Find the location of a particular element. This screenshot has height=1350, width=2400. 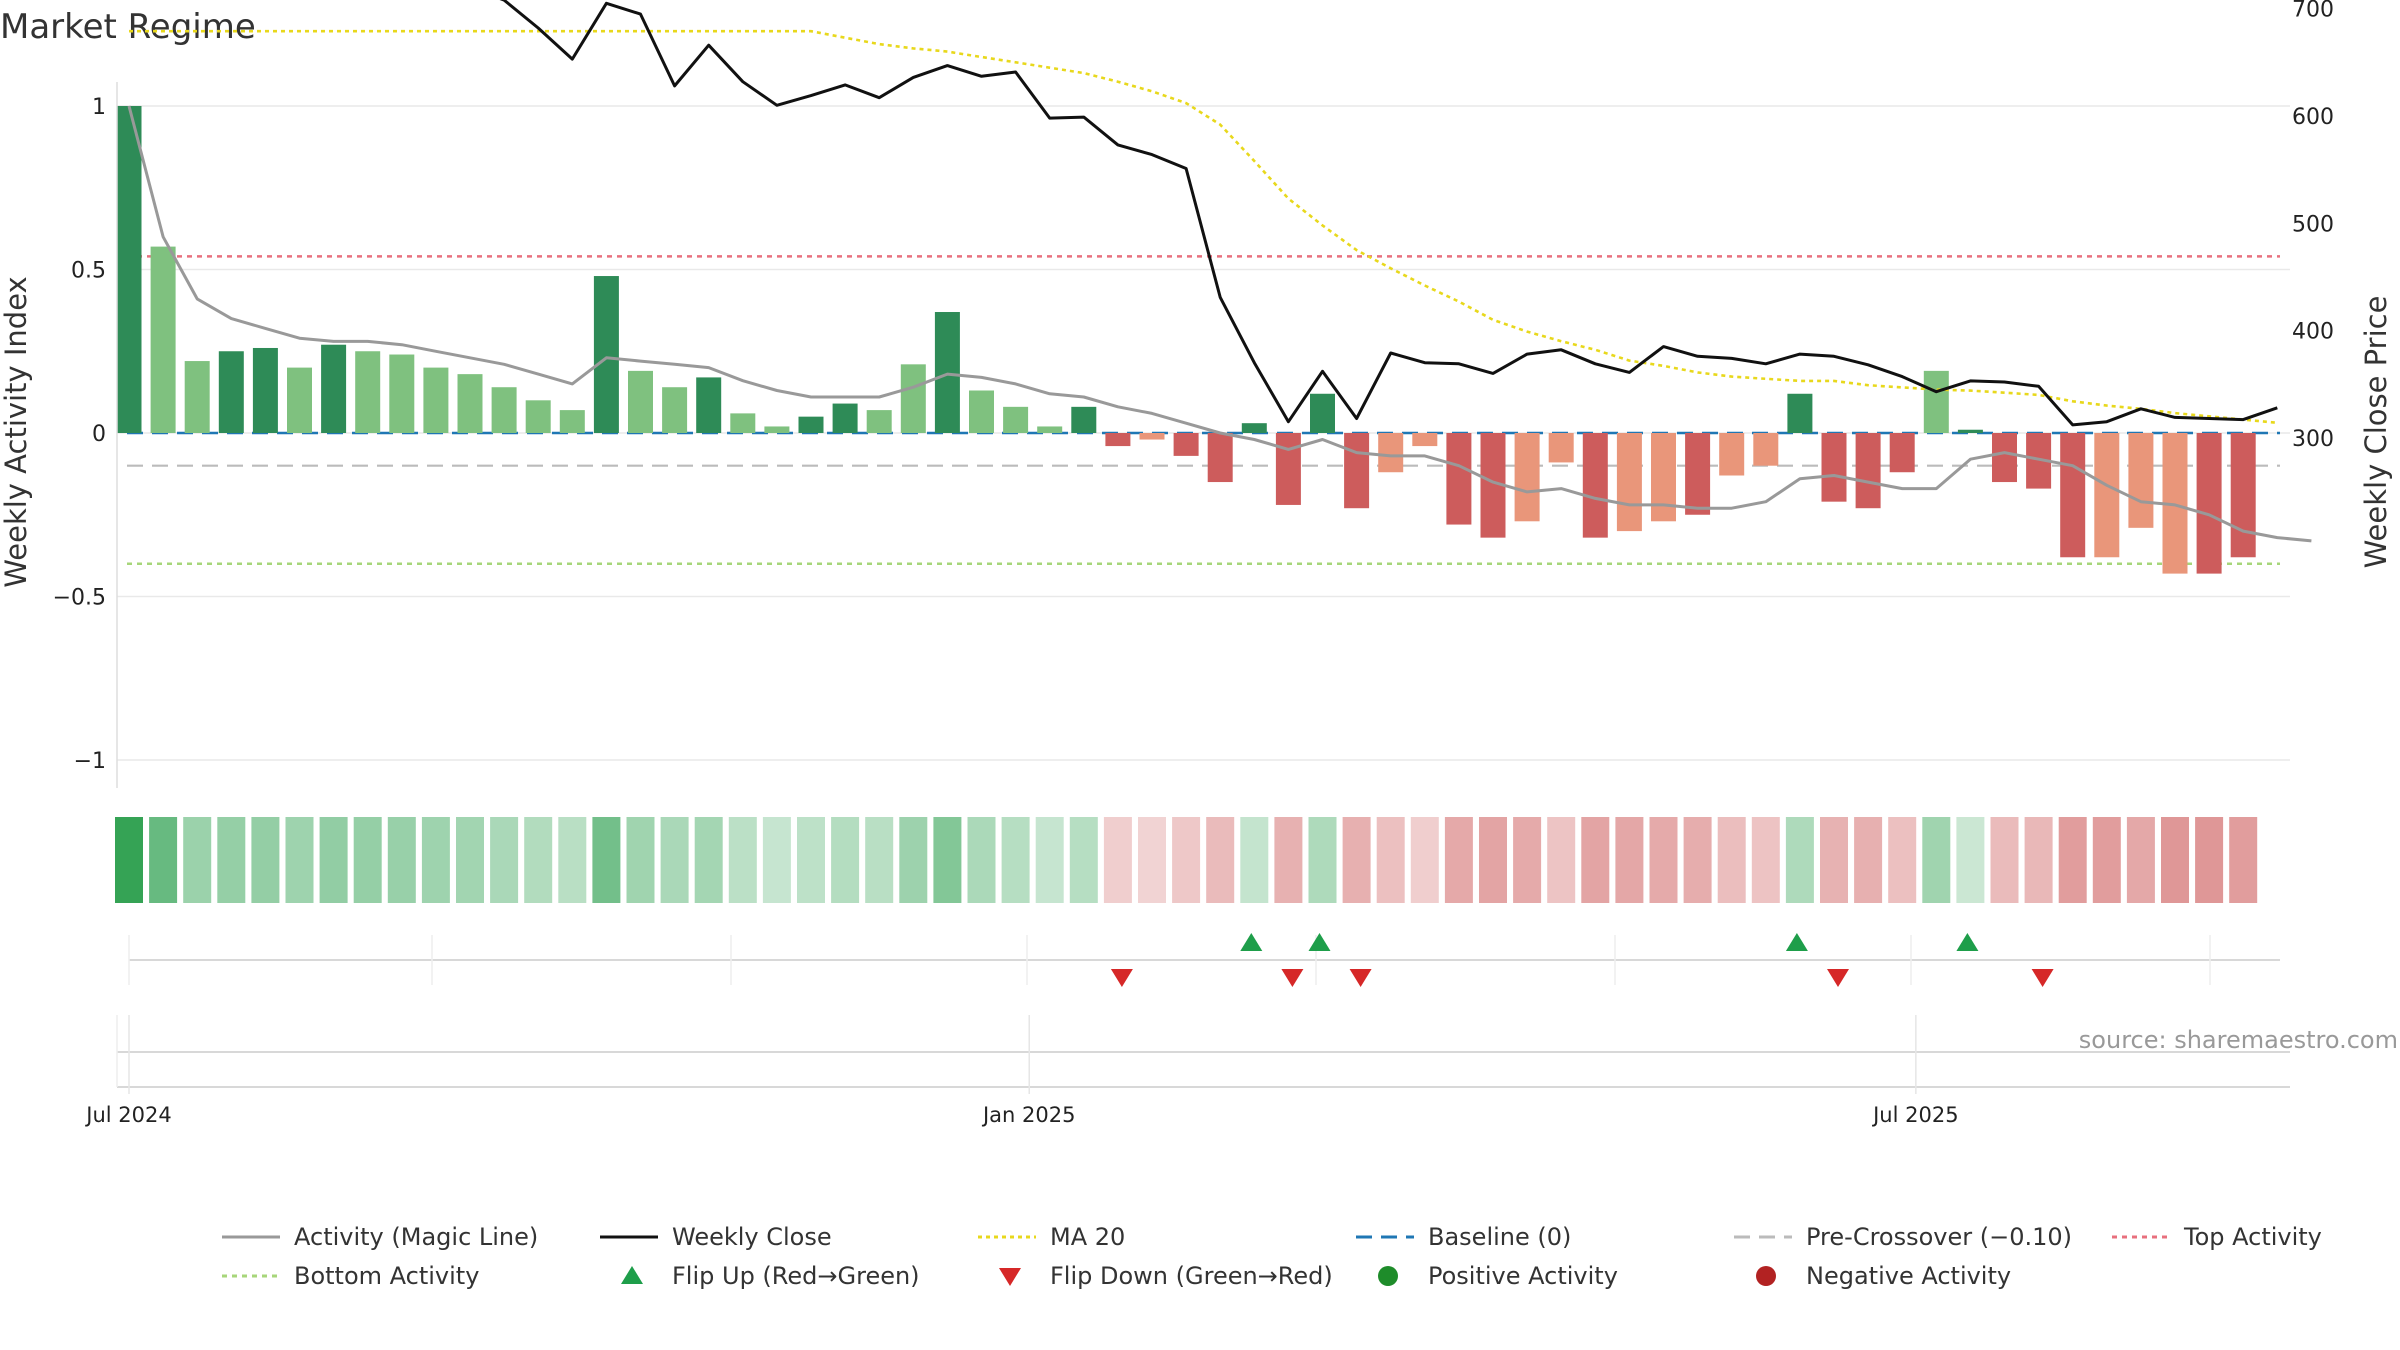

y-tick-right: 700 is located at coordinates (2313, 11).